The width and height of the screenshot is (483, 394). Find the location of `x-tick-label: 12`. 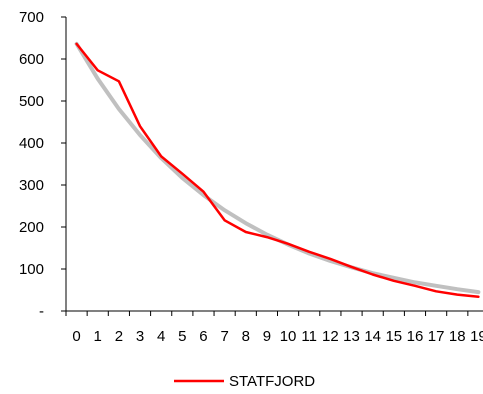

x-tick-label: 12 is located at coordinates (330, 336).